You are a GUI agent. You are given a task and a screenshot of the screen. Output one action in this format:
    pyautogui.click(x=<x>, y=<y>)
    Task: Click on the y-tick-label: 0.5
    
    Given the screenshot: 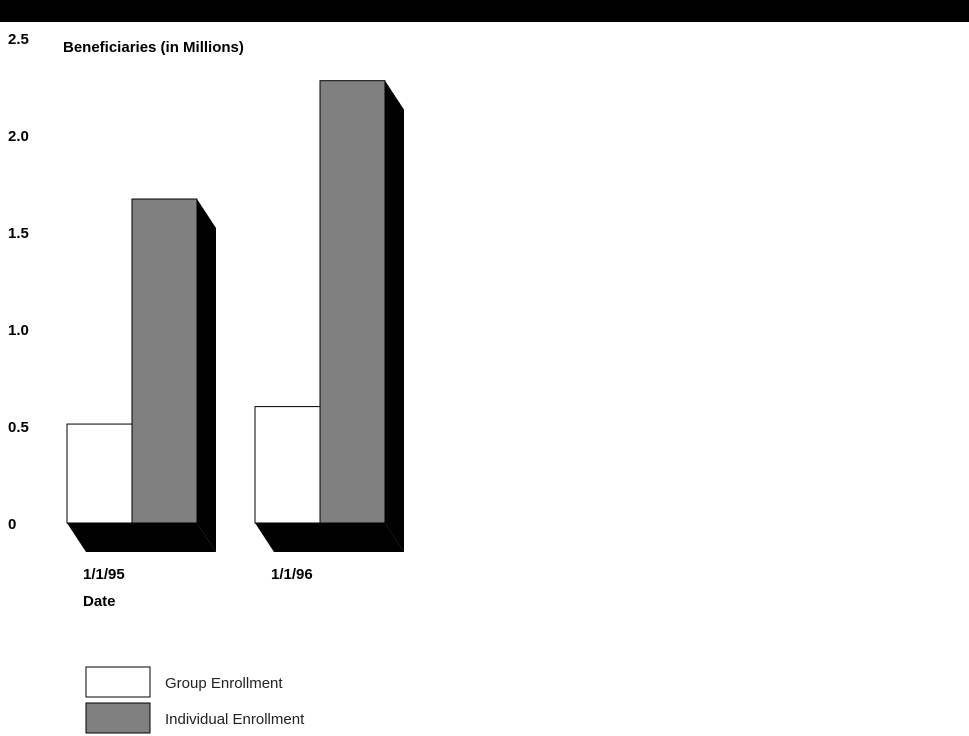 What is the action you would take?
    pyautogui.click(x=18, y=427)
    